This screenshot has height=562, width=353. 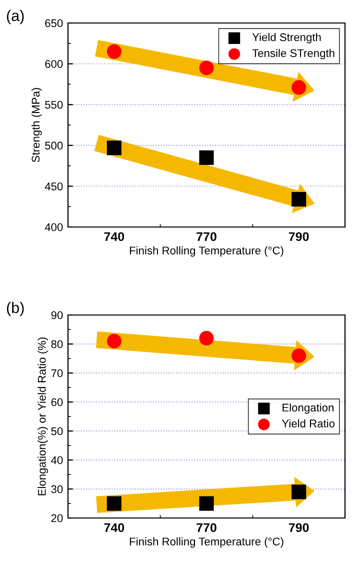 What do you see at coordinates (308, 408) in the screenshot?
I see `legend-label: Elongation` at bounding box center [308, 408].